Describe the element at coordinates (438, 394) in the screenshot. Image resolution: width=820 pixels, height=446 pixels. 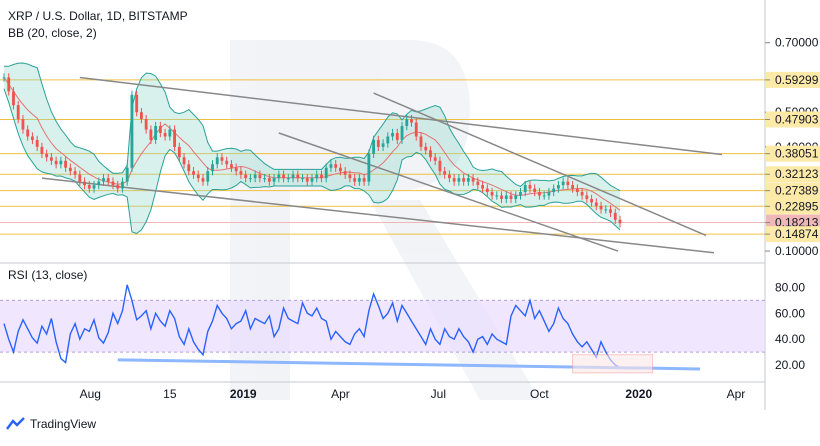
I see `time-axis-label: Jul` at that location.